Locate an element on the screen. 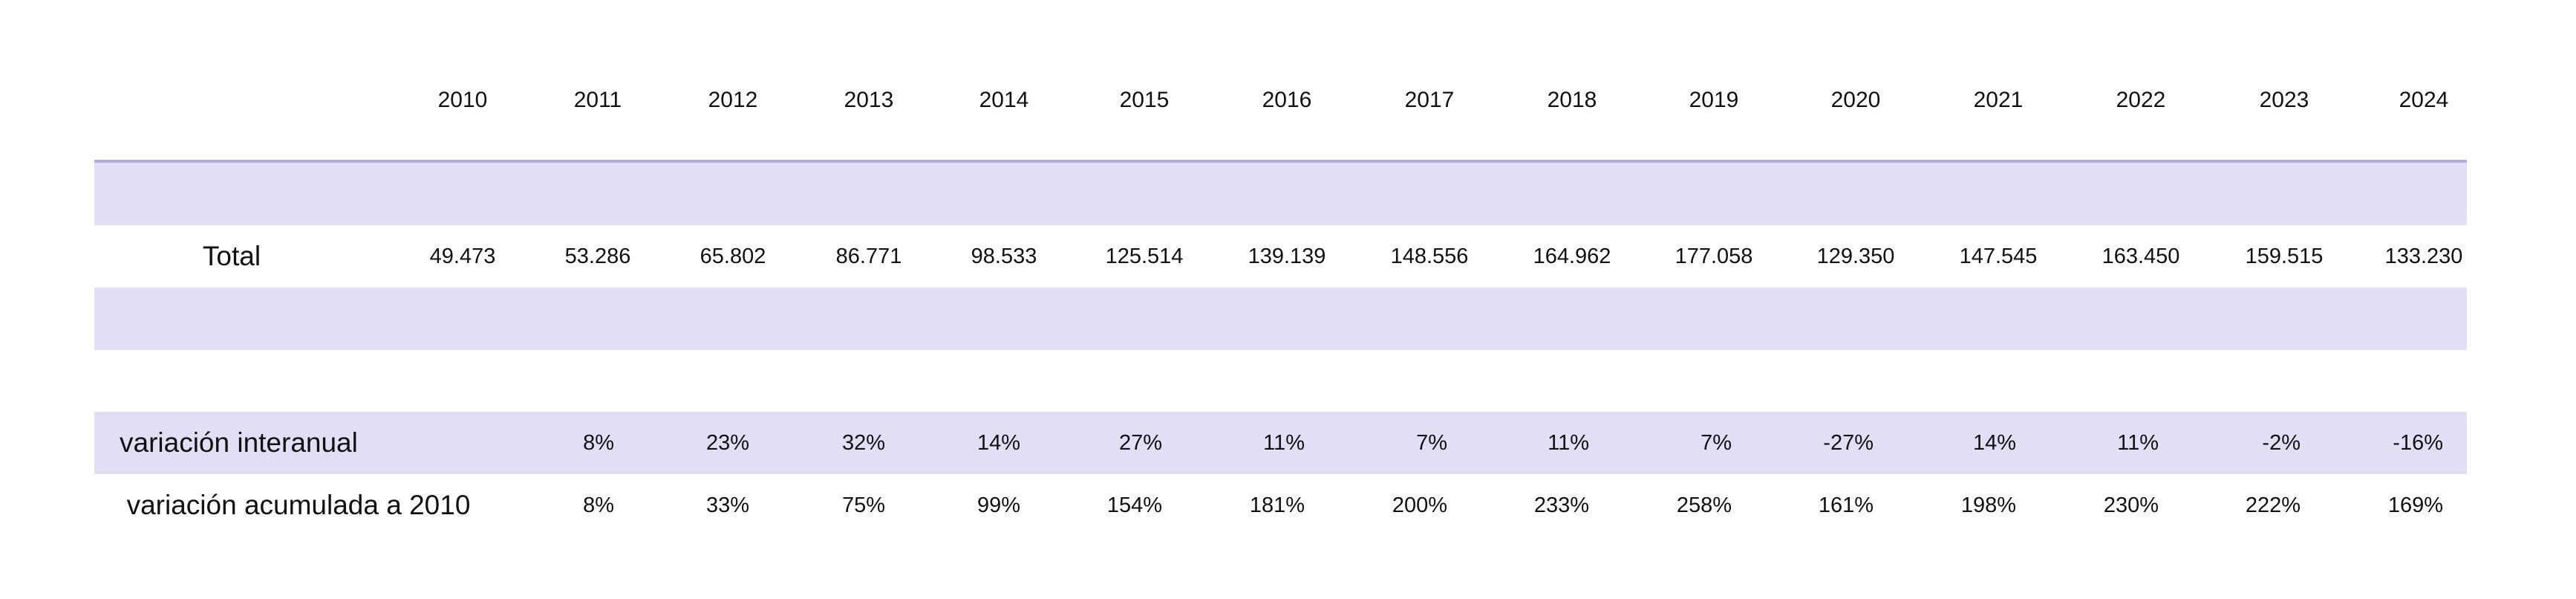 This screenshot has height=599, width=2576. acumulada-value-cell: 230% is located at coordinates (2131, 505).